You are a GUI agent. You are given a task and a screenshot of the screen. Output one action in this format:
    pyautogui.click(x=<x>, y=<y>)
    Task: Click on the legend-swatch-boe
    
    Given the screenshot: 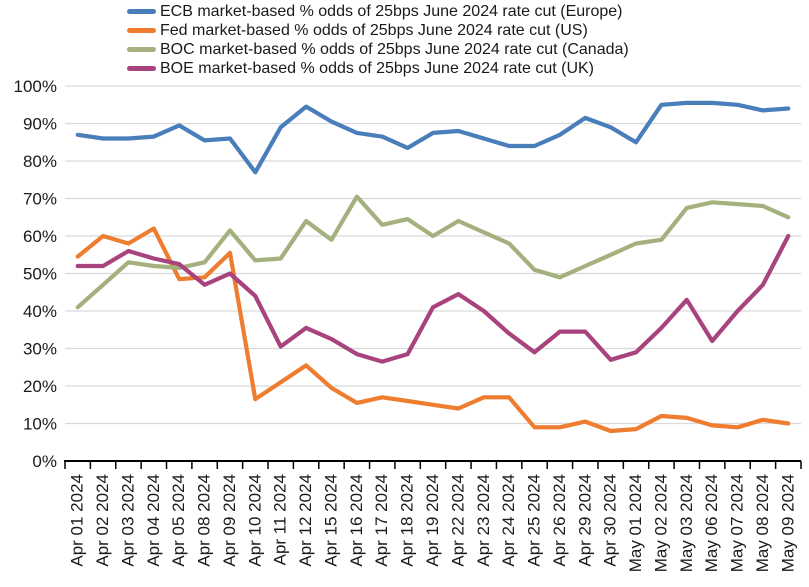 What is the action you would take?
    pyautogui.click(x=141, y=68)
    